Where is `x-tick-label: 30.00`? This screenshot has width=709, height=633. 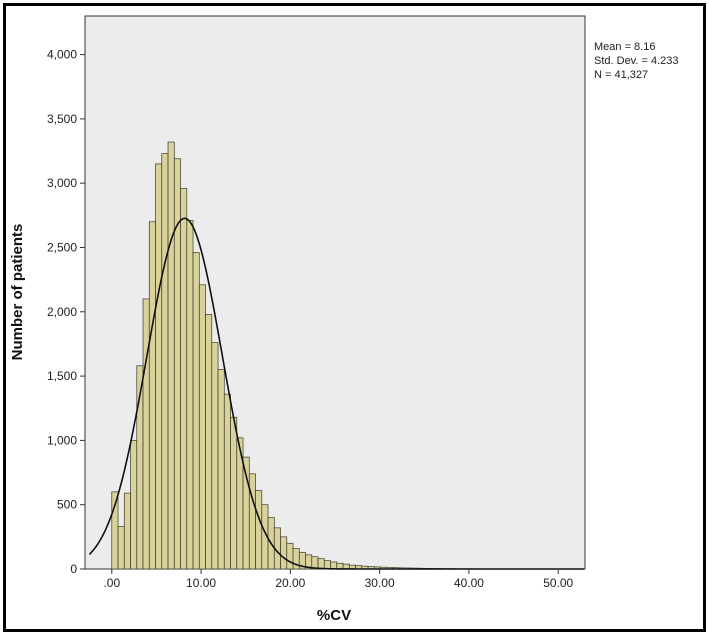 x-tick-label: 30.00 is located at coordinates (380, 583).